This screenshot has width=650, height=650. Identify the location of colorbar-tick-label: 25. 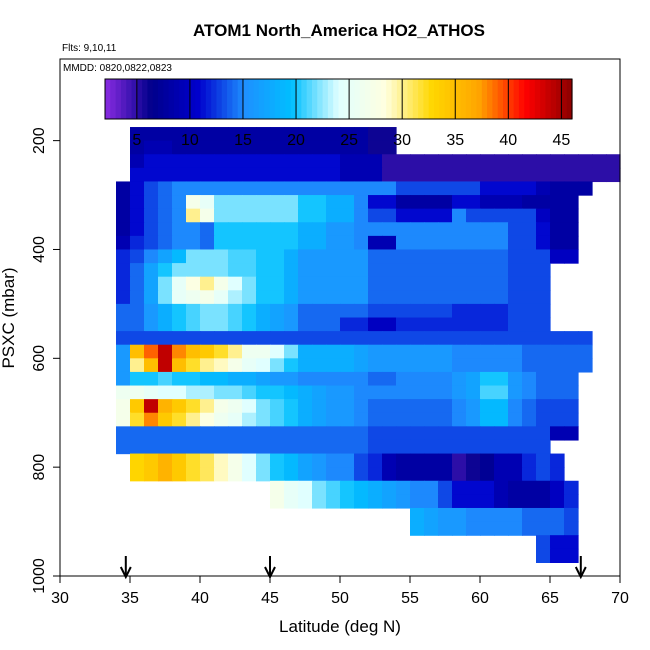
(349, 140).